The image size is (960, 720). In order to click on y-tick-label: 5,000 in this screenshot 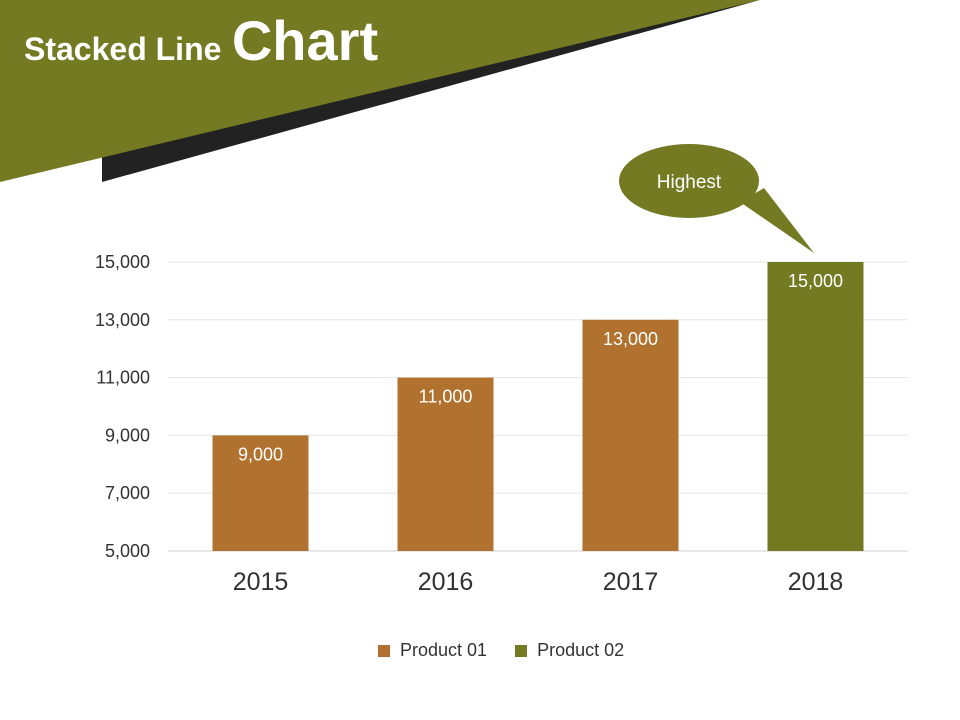, I will do `click(127, 551)`.